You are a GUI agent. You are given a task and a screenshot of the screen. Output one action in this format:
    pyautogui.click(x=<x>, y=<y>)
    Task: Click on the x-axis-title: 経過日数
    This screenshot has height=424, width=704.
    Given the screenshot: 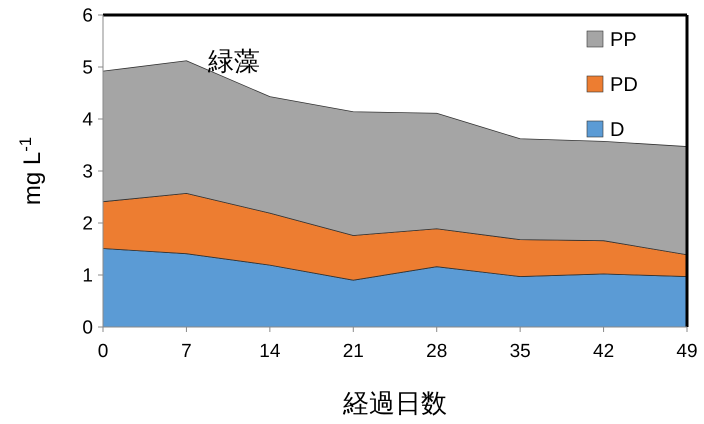 What is the action you would take?
    pyautogui.click(x=394, y=404)
    